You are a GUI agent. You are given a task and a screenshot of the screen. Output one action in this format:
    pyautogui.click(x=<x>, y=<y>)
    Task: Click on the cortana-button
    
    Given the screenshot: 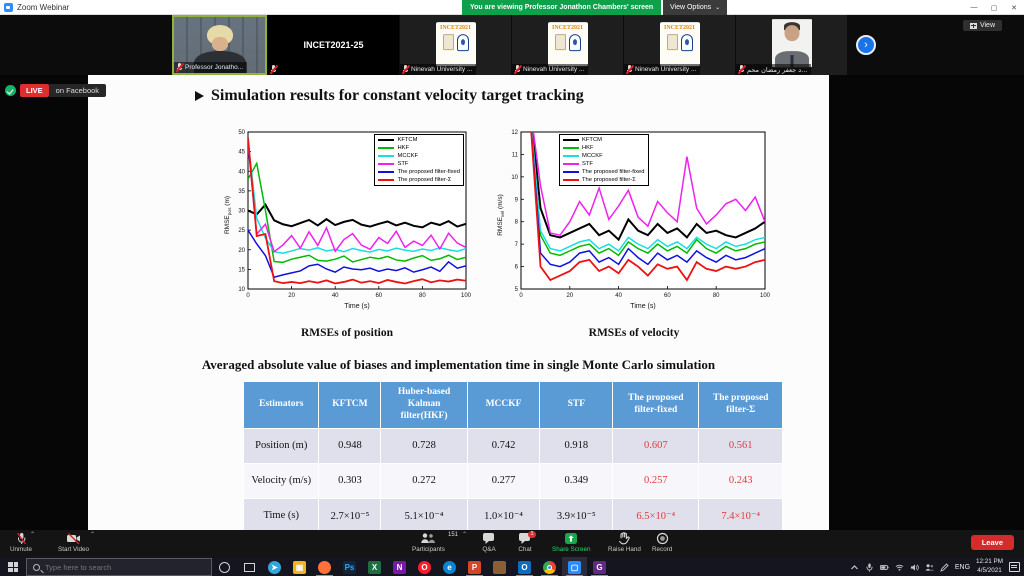 What is the action you would take?
    pyautogui.click(x=224, y=566)
    